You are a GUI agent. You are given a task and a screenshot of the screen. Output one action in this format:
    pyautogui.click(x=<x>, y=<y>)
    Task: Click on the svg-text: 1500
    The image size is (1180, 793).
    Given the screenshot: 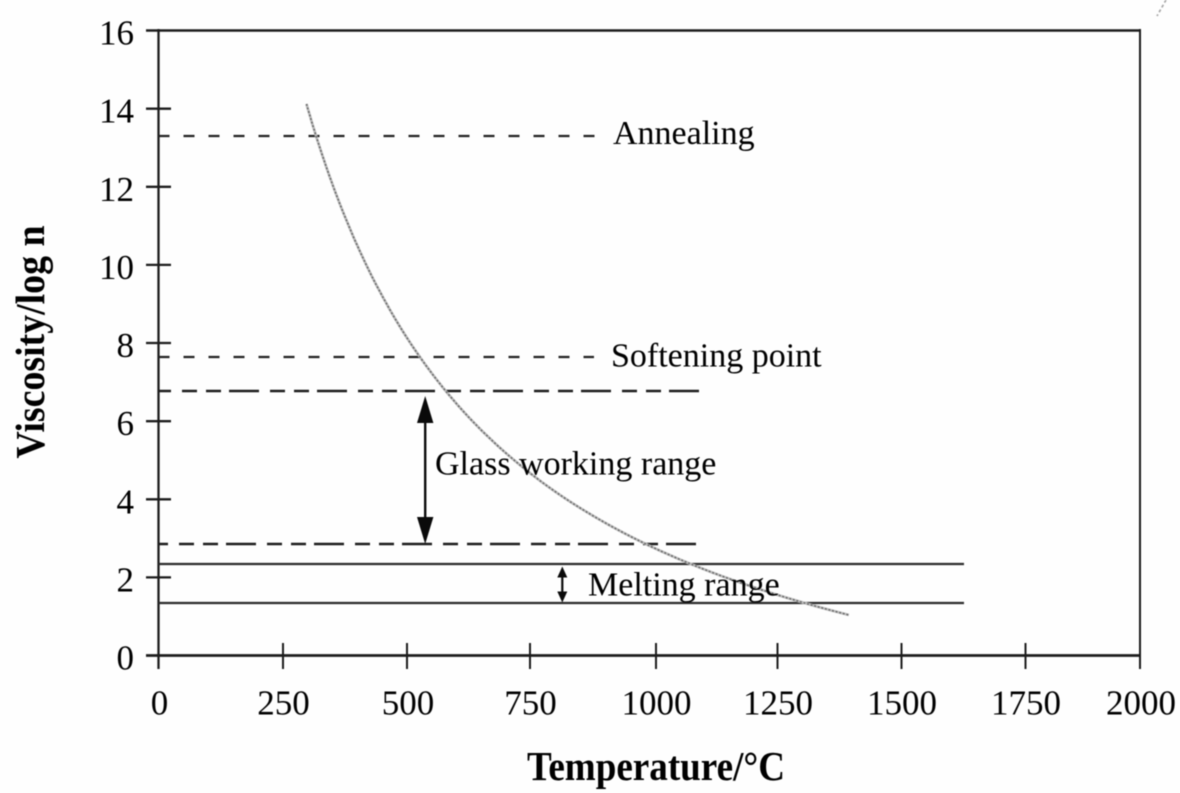 What is the action you would take?
    pyautogui.click(x=902, y=703)
    